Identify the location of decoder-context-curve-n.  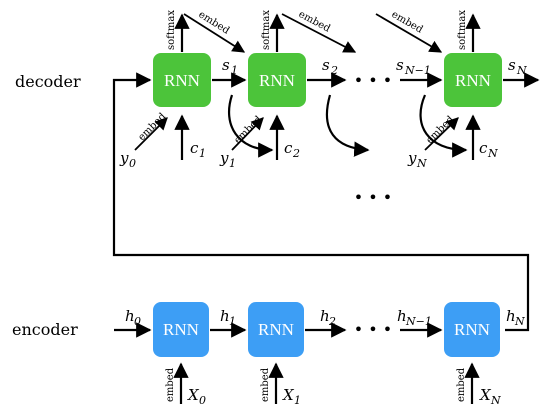
(443, 126).